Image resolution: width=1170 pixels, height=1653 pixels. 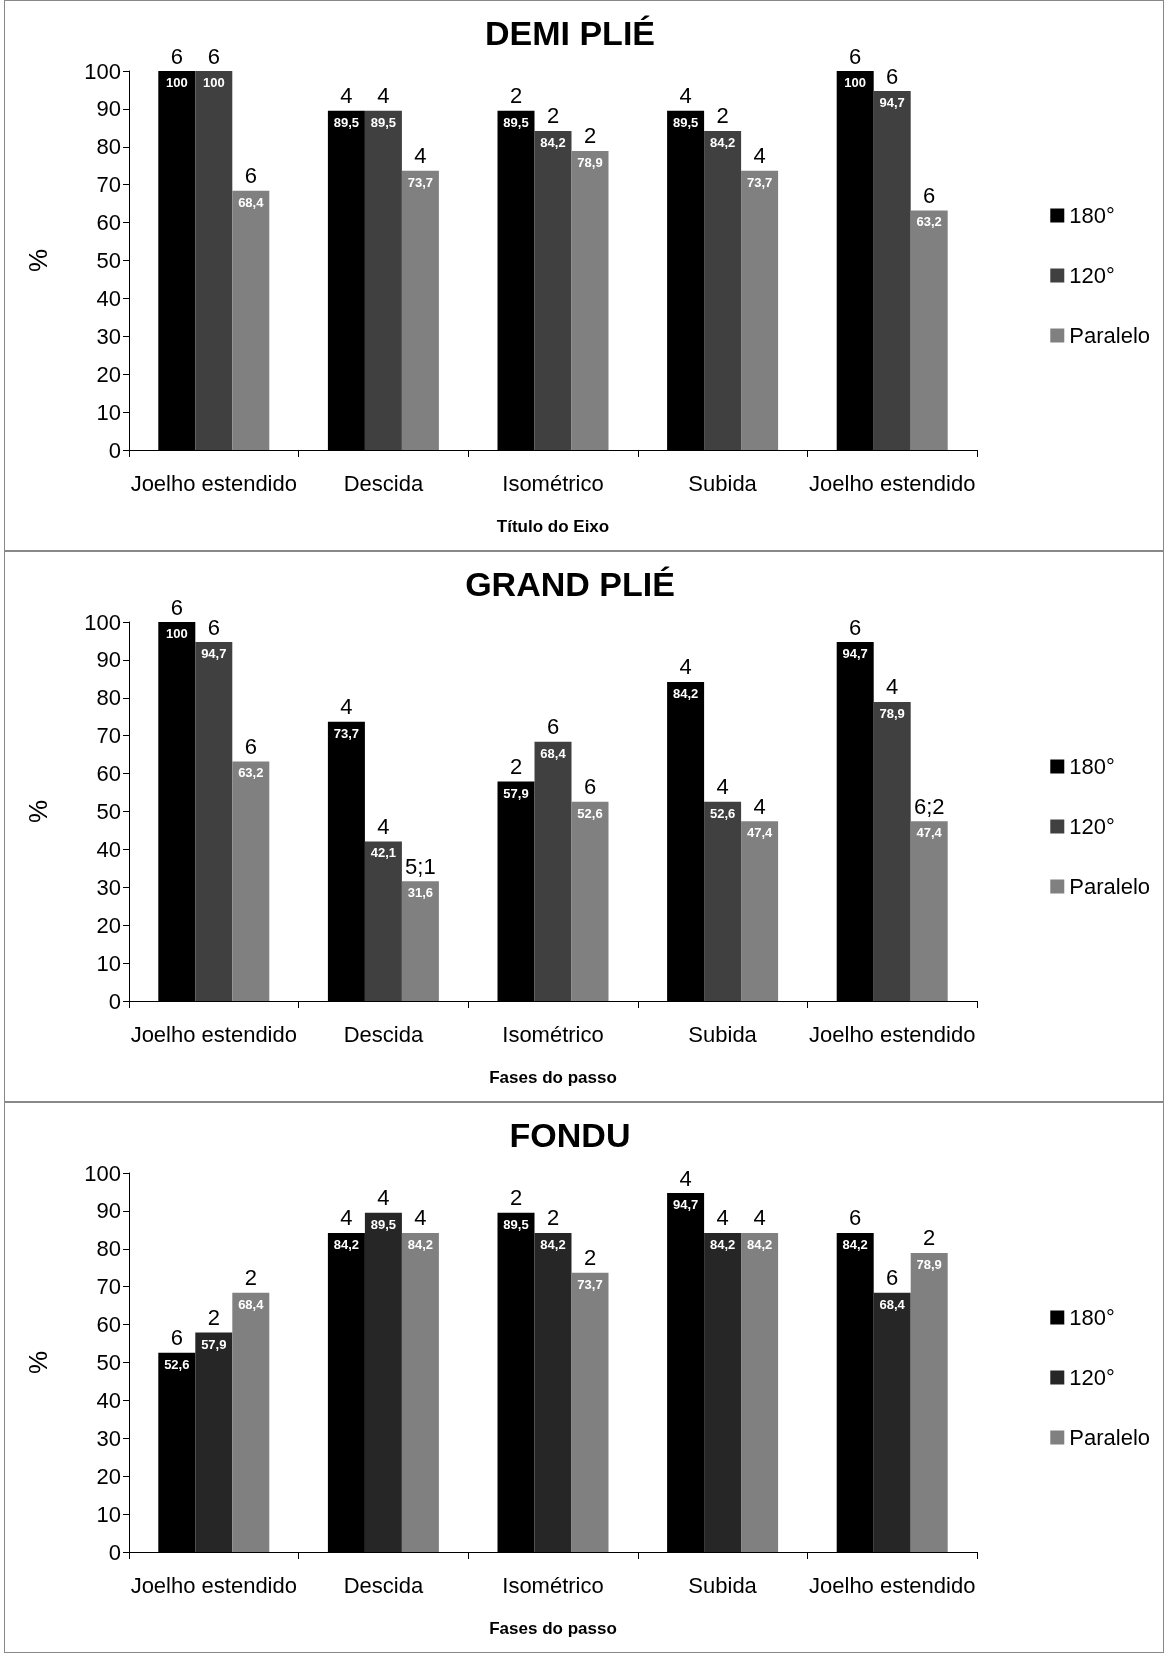 What do you see at coordinates (108, 1287) in the screenshot?
I see `y-tick-label: 70` at bounding box center [108, 1287].